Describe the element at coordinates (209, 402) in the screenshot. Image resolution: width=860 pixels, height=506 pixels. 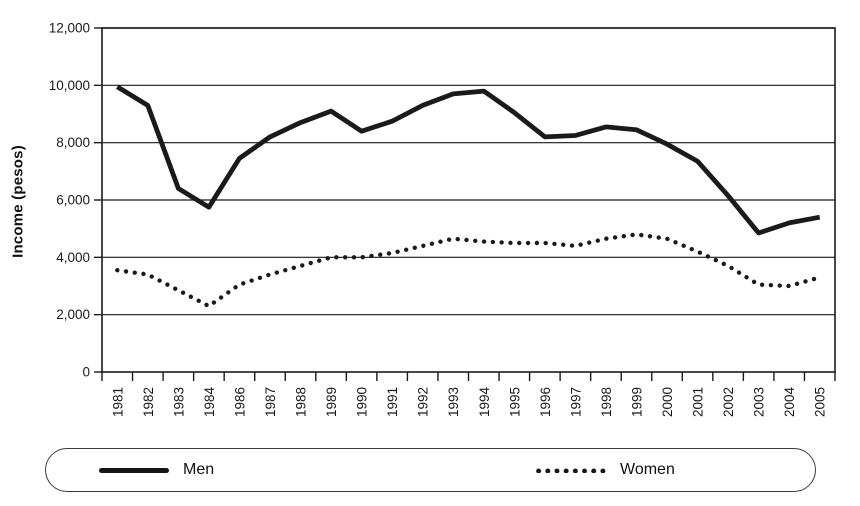
I see `x-tick-label: 1984` at that location.